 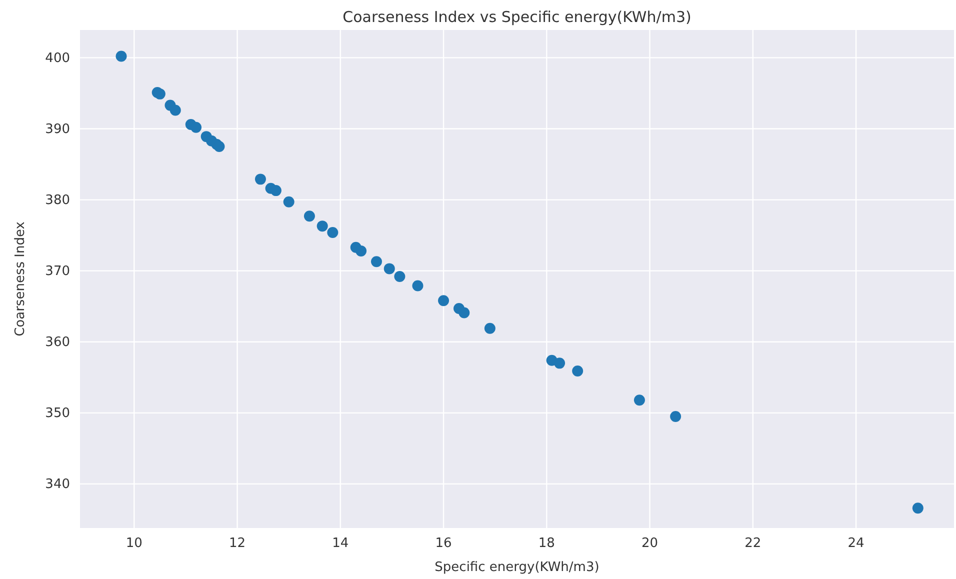 What do you see at coordinates (57, 200) in the screenshot?
I see `y-tick-label: 380` at bounding box center [57, 200].